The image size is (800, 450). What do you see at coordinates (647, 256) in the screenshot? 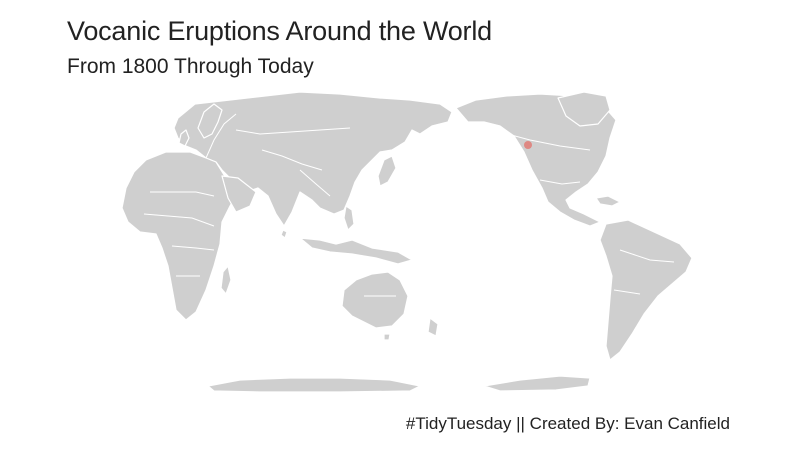
I see `border-brazil` at bounding box center [647, 256].